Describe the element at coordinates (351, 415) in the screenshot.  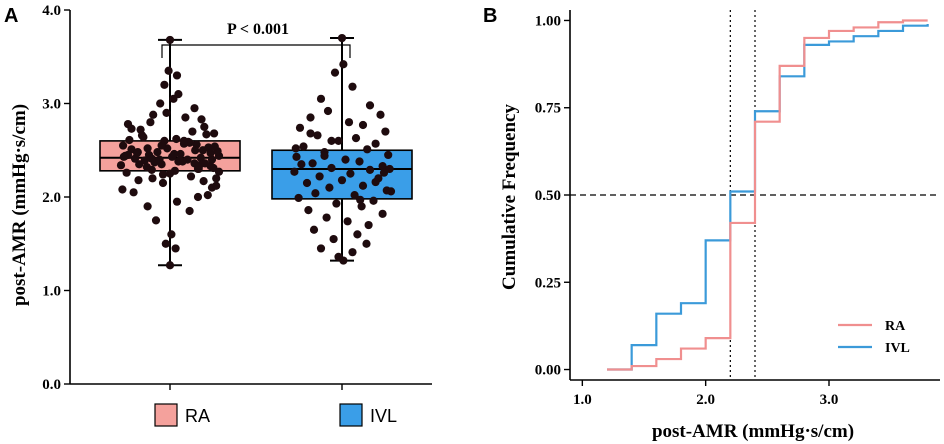
I see `legend-ivl-swatch` at that location.